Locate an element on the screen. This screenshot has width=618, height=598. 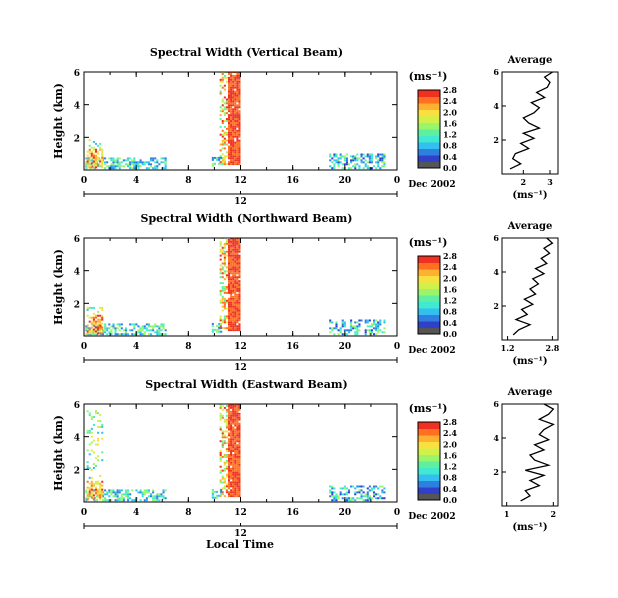
profile-frame is located at coordinates (530, 455).